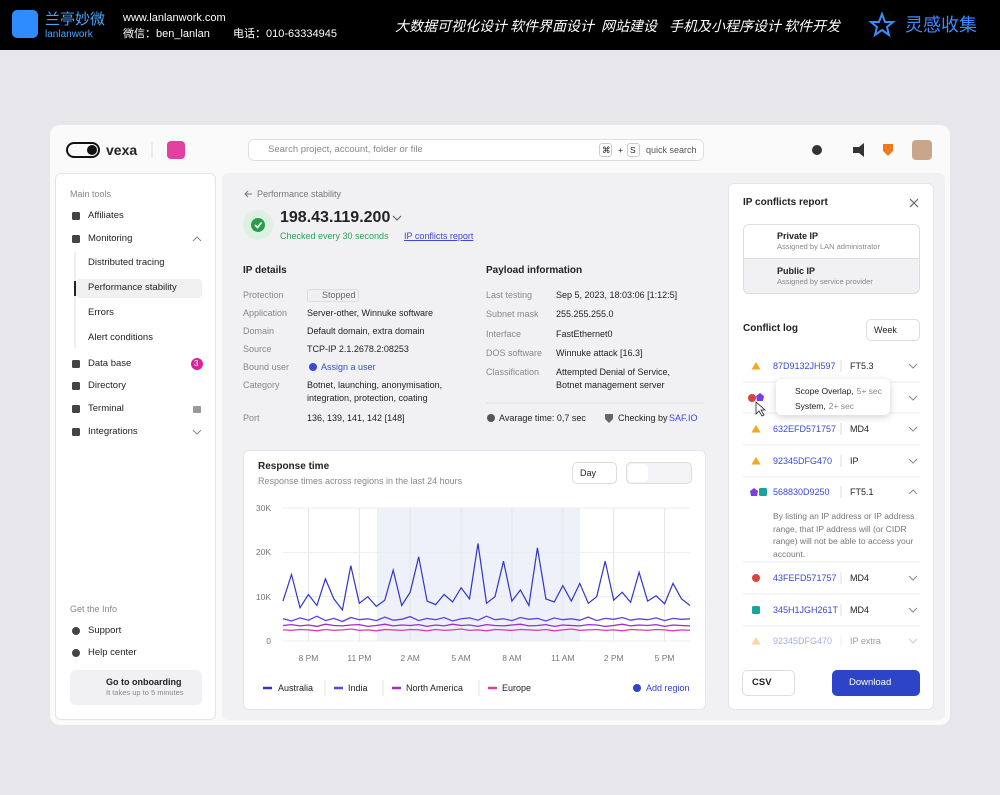 The image size is (1000, 795). What do you see at coordinates (295, 688) in the screenshot?
I see `legend-label: Australia` at bounding box center [295, 688].